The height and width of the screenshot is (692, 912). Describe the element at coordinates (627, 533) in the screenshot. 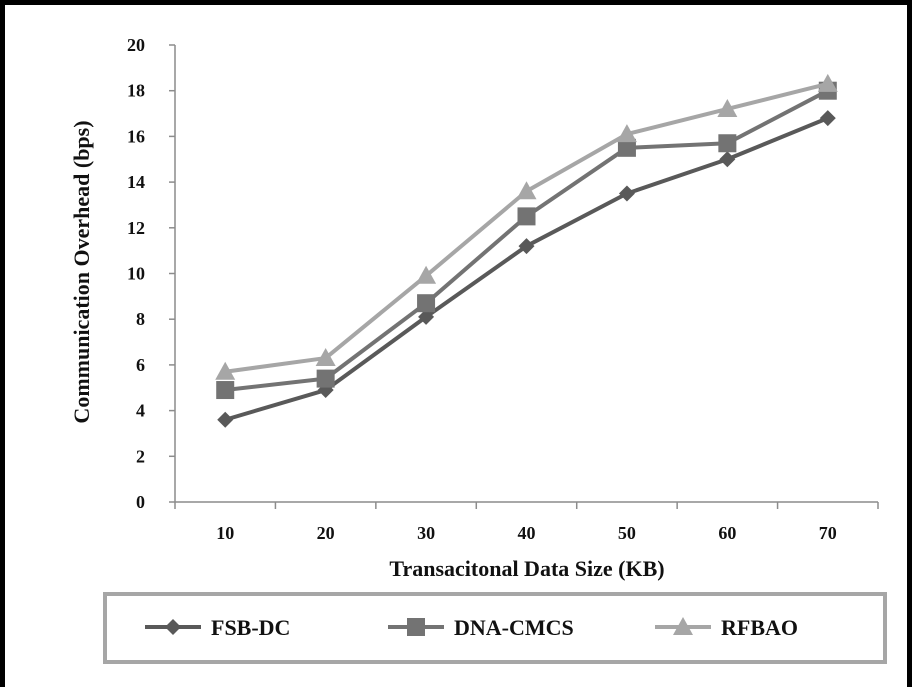

I see `x-tick-label: 50` at that location.